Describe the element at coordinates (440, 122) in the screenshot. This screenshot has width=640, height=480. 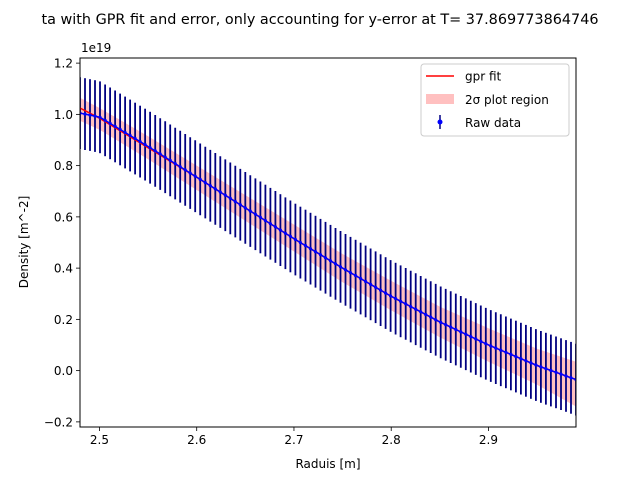
I see `legend-data-marker` at that location.